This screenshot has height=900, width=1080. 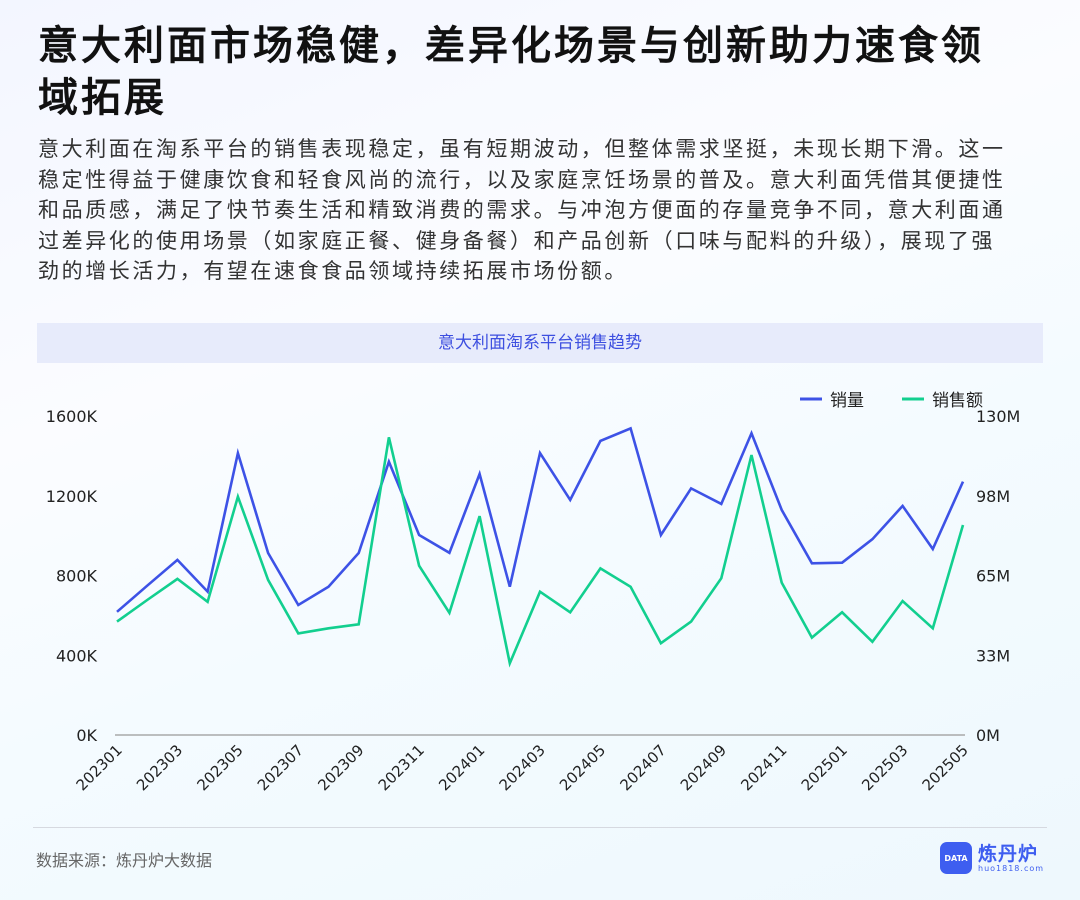 What do you see at coordinates (988, 735) in the screenshot?
I see `y-right-tick-label: 0M` at bounding box center [988, 735].